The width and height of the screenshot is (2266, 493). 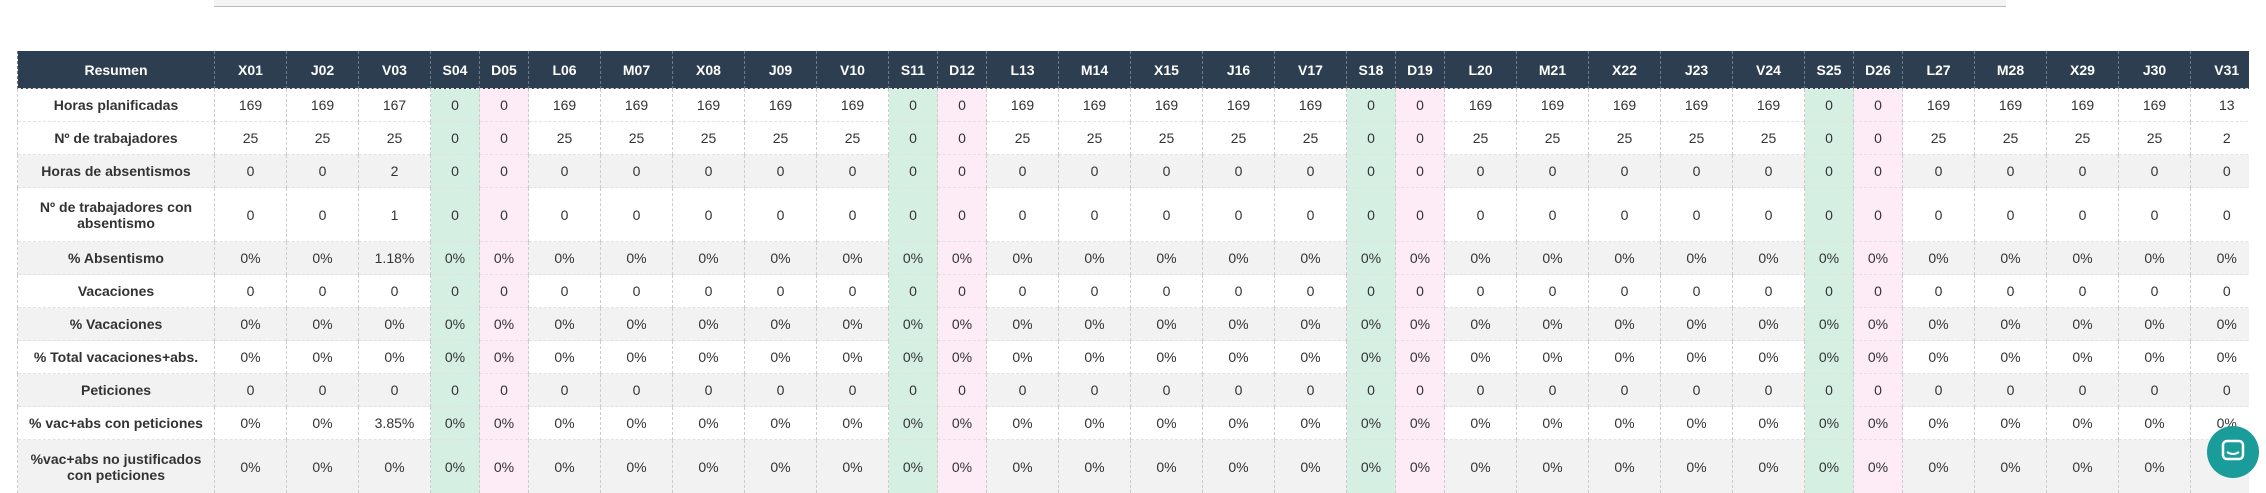 I want to click on day-header: M14, so click(x=1094, y=70).